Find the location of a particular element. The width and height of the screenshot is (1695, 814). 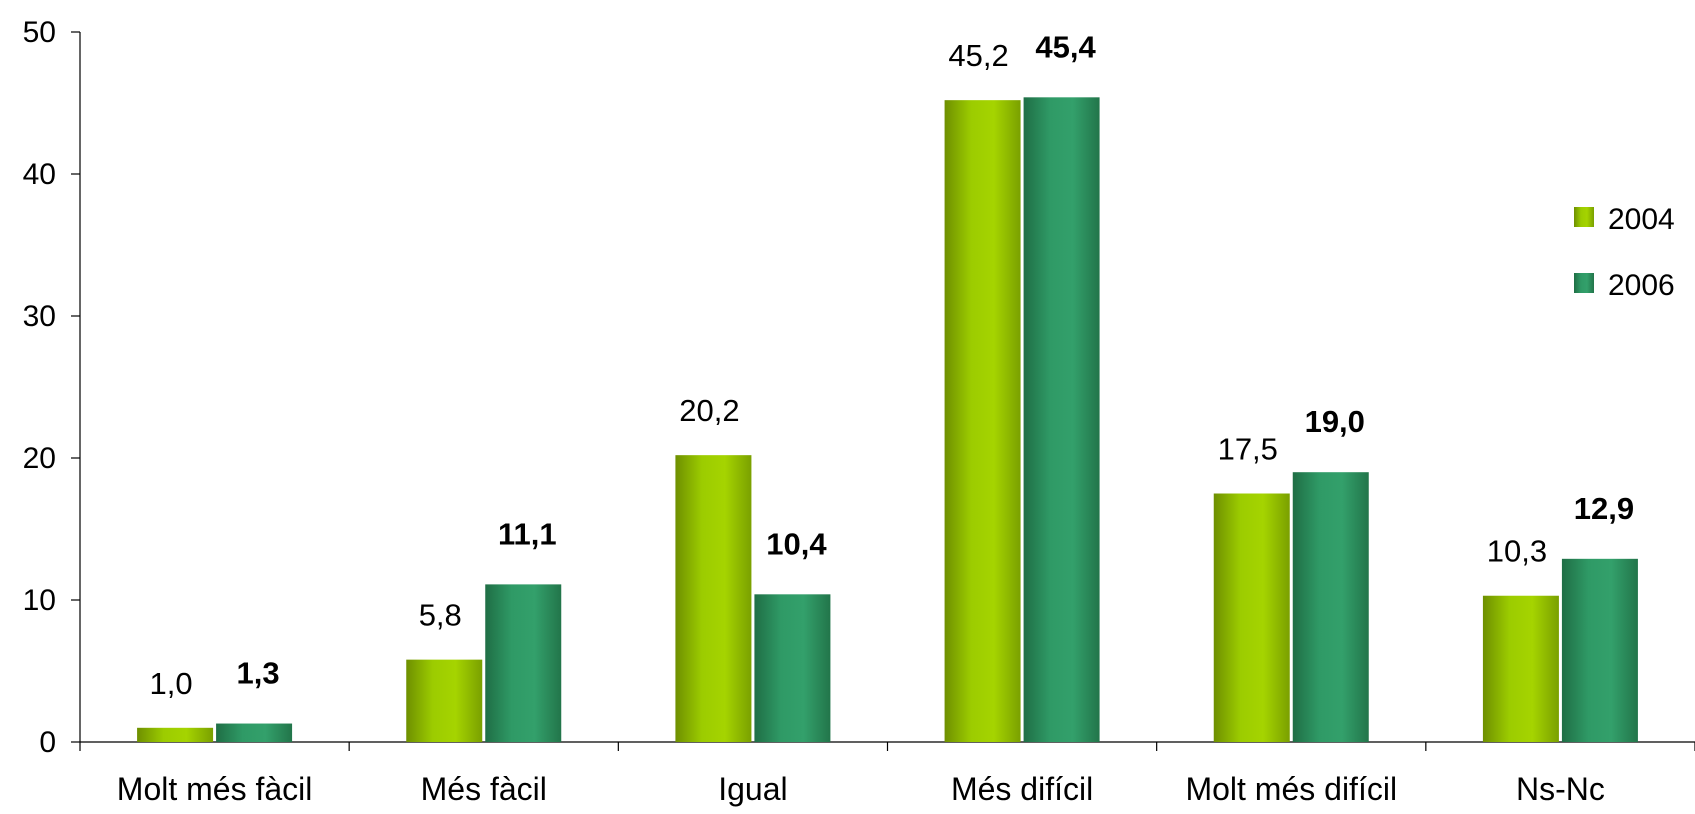

data-label-2006: 10,4 is located at coordinates (796, 543).